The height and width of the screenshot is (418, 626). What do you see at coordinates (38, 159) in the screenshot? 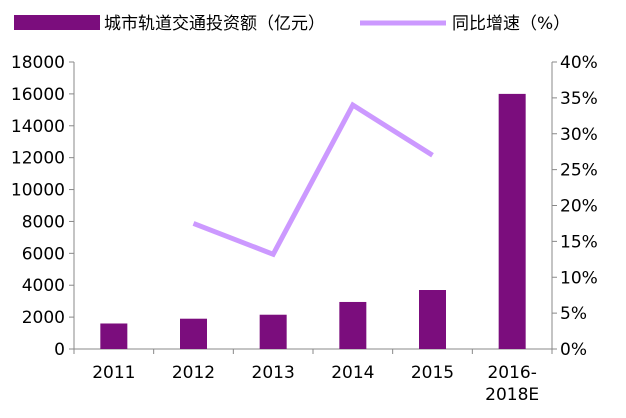
I see `y-left-tick-label: 12000` at bounding box center [38, 159].